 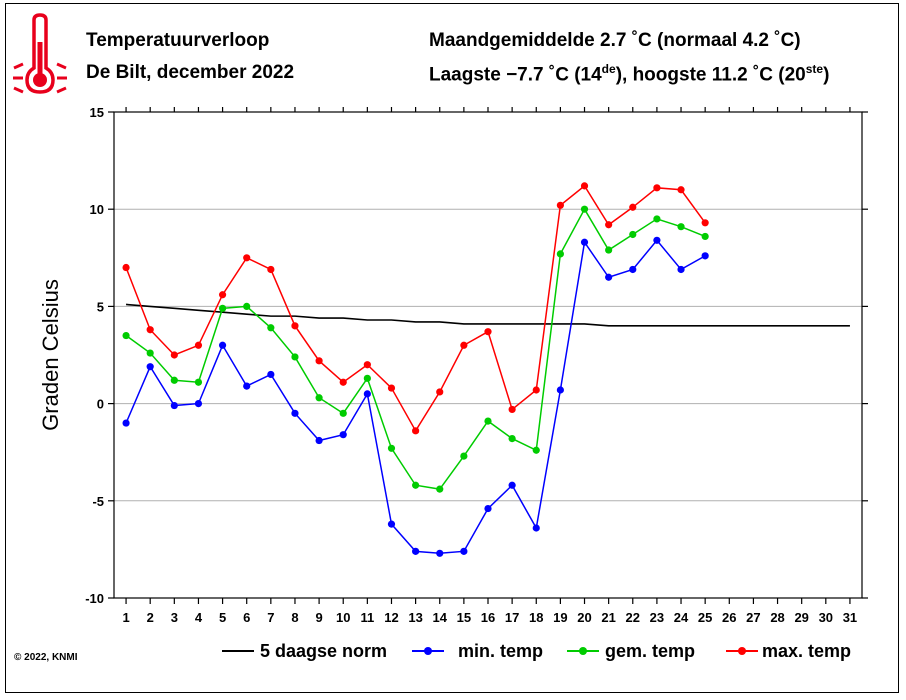 I want to click on y-tick-label: -5, so click(x=98, y=501).